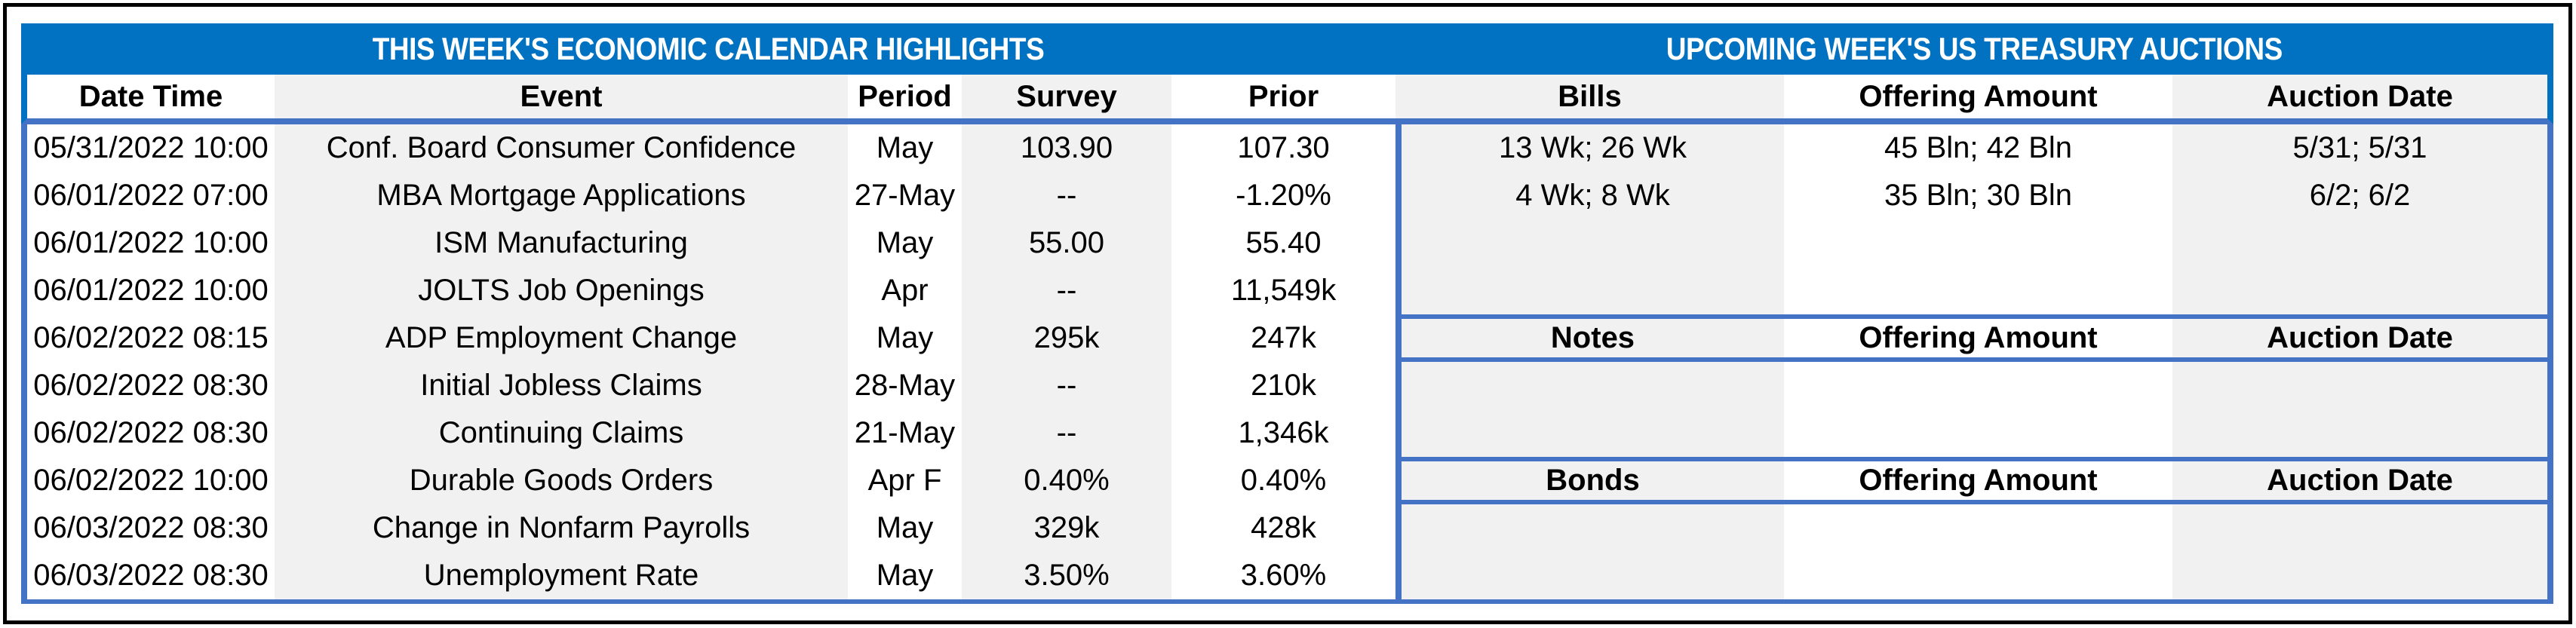 The height and width of the screenshot is (628, 2576). I want to click on column-header-bills: Bills, so click(1589, 97).